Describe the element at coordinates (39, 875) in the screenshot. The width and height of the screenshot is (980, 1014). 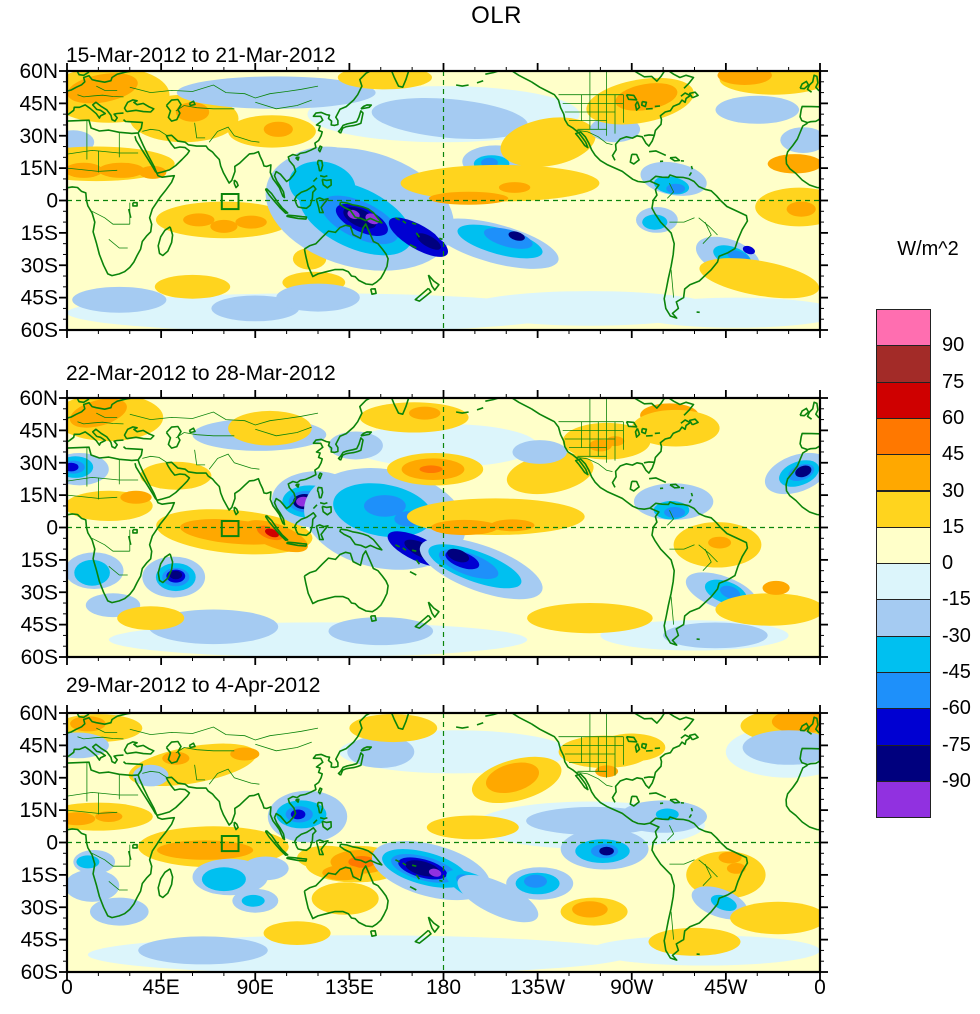
I see `latitude-tick-label: 15S` at that location.